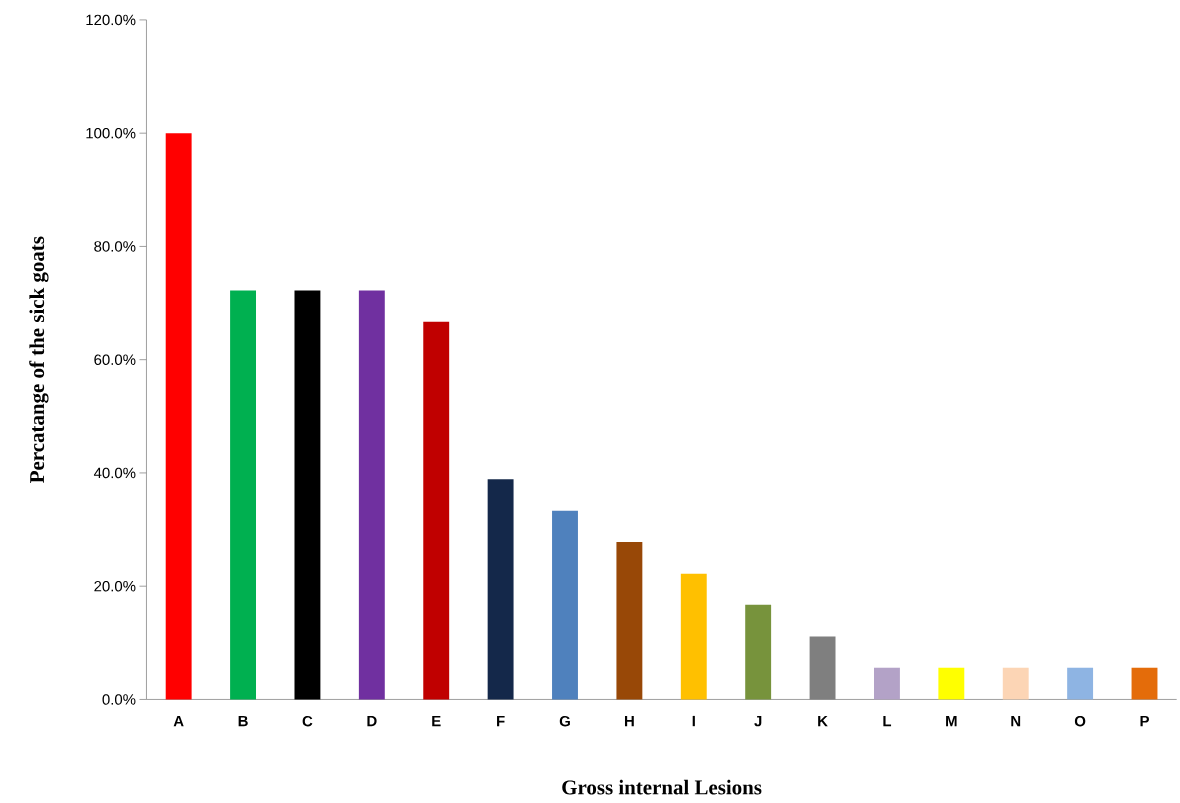 The width and height of the screenshot is (1180, 803). Describe the element at coordinates (178, 721) in the screenshot. I see `x-tick-label: A` at that location.